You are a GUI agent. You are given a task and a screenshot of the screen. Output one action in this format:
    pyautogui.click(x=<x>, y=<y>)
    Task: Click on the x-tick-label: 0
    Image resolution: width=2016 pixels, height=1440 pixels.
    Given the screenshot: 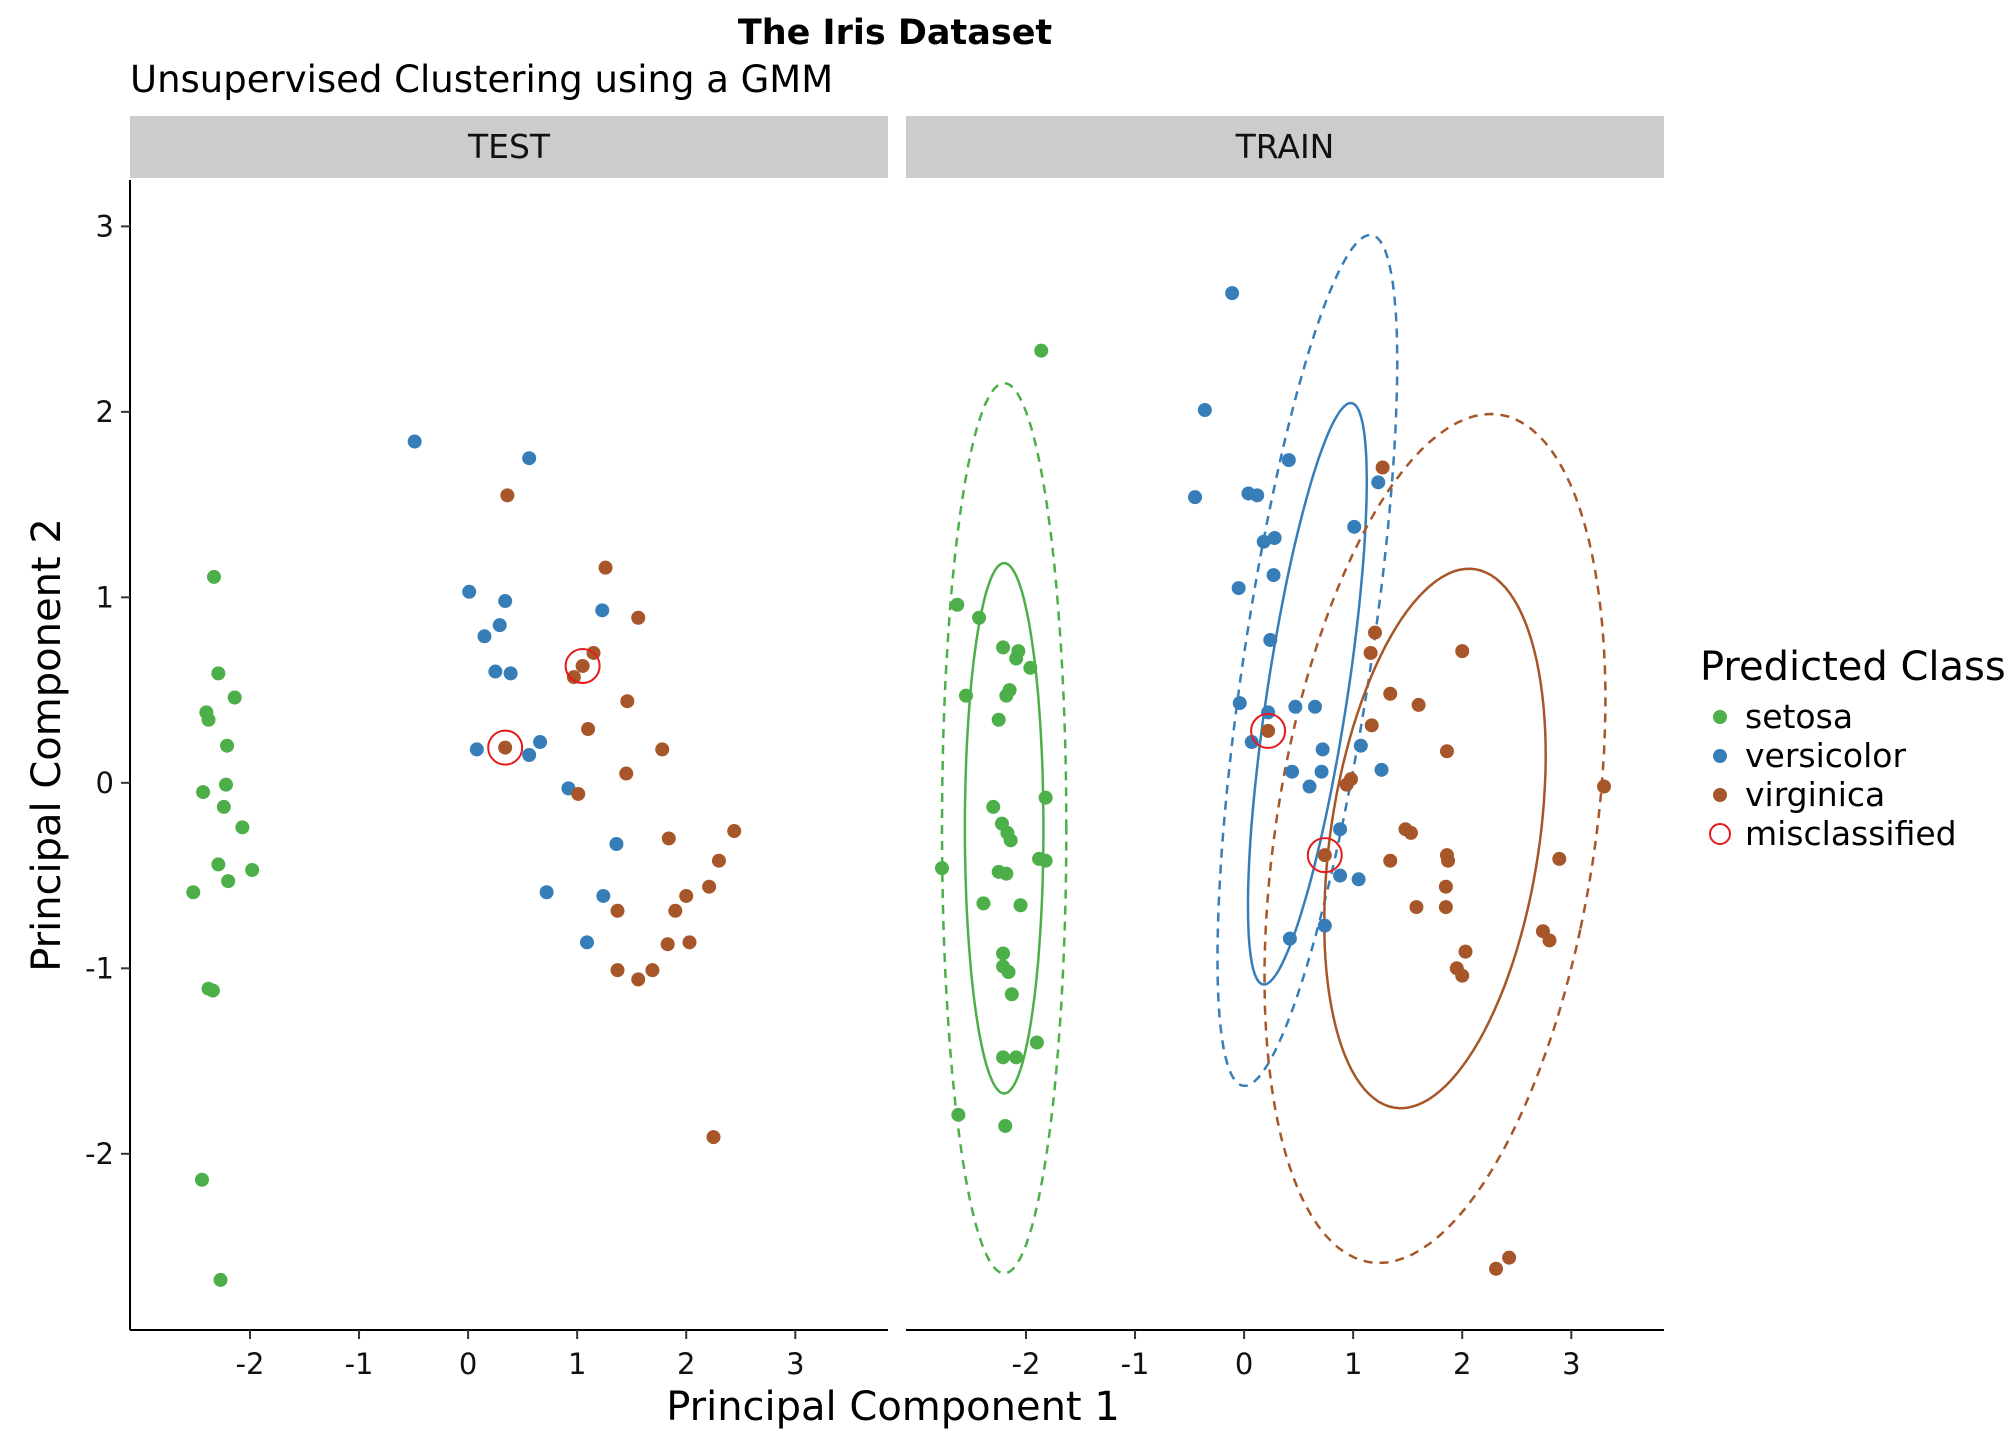 What is the action you would take?
    pyautogui.click(x=1244, y=1364)
    